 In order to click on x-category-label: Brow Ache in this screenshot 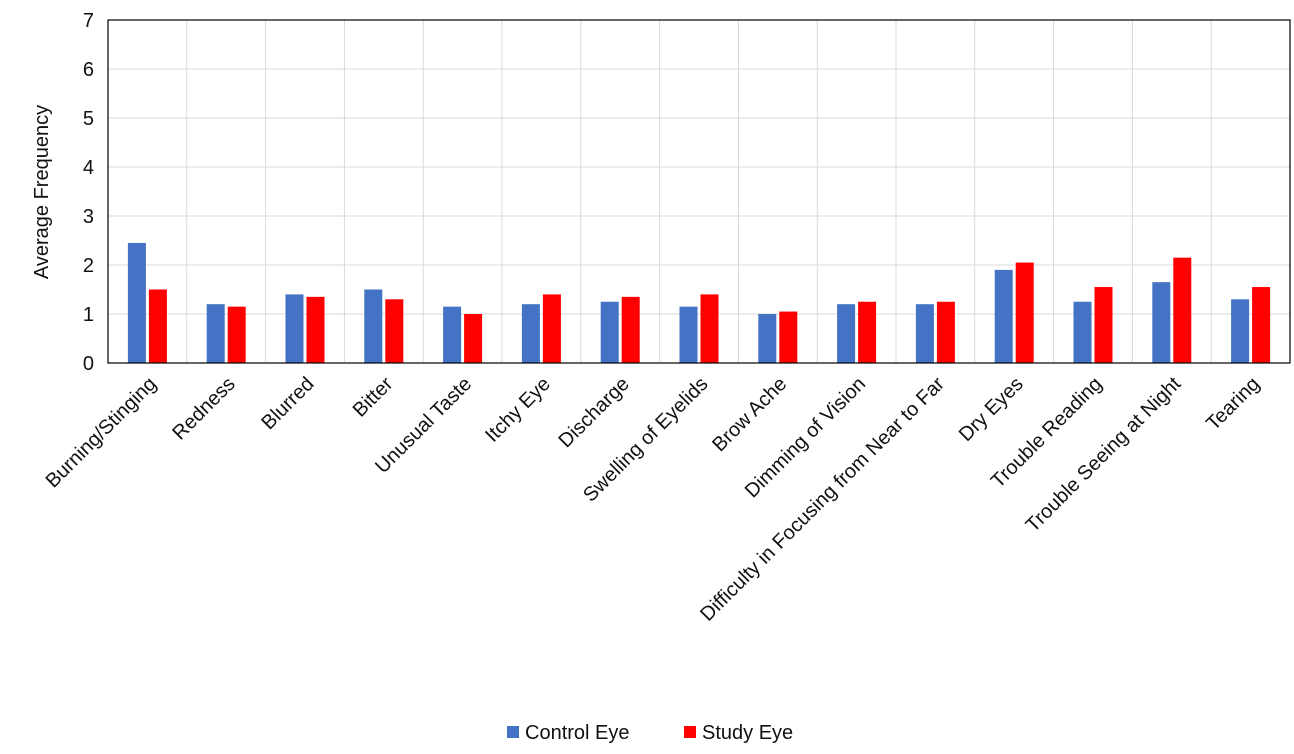, I will do `click(749, 414)`.